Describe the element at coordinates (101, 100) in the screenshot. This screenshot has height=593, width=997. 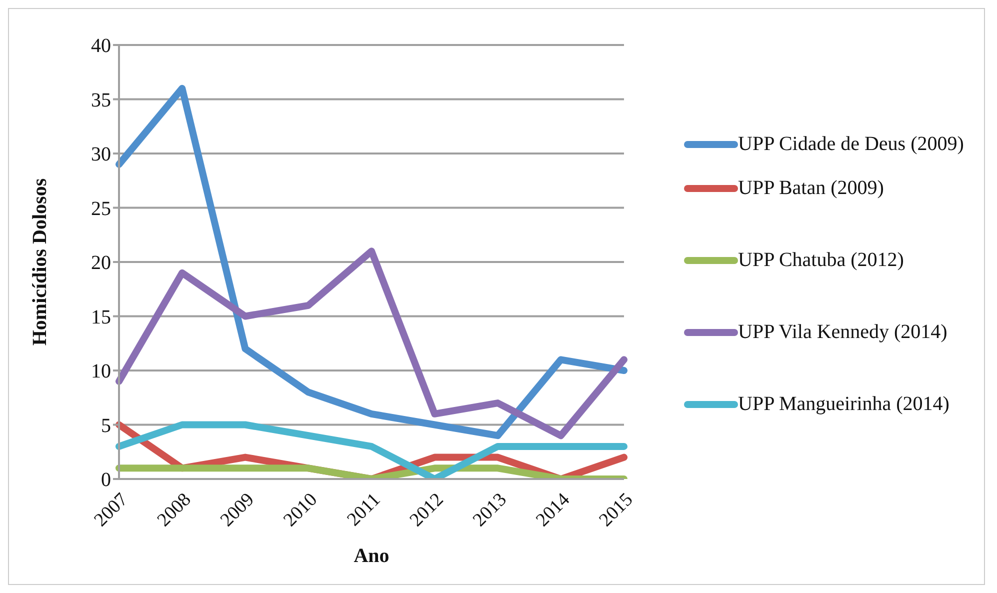
I see `y-tick-label: 35` at that location.